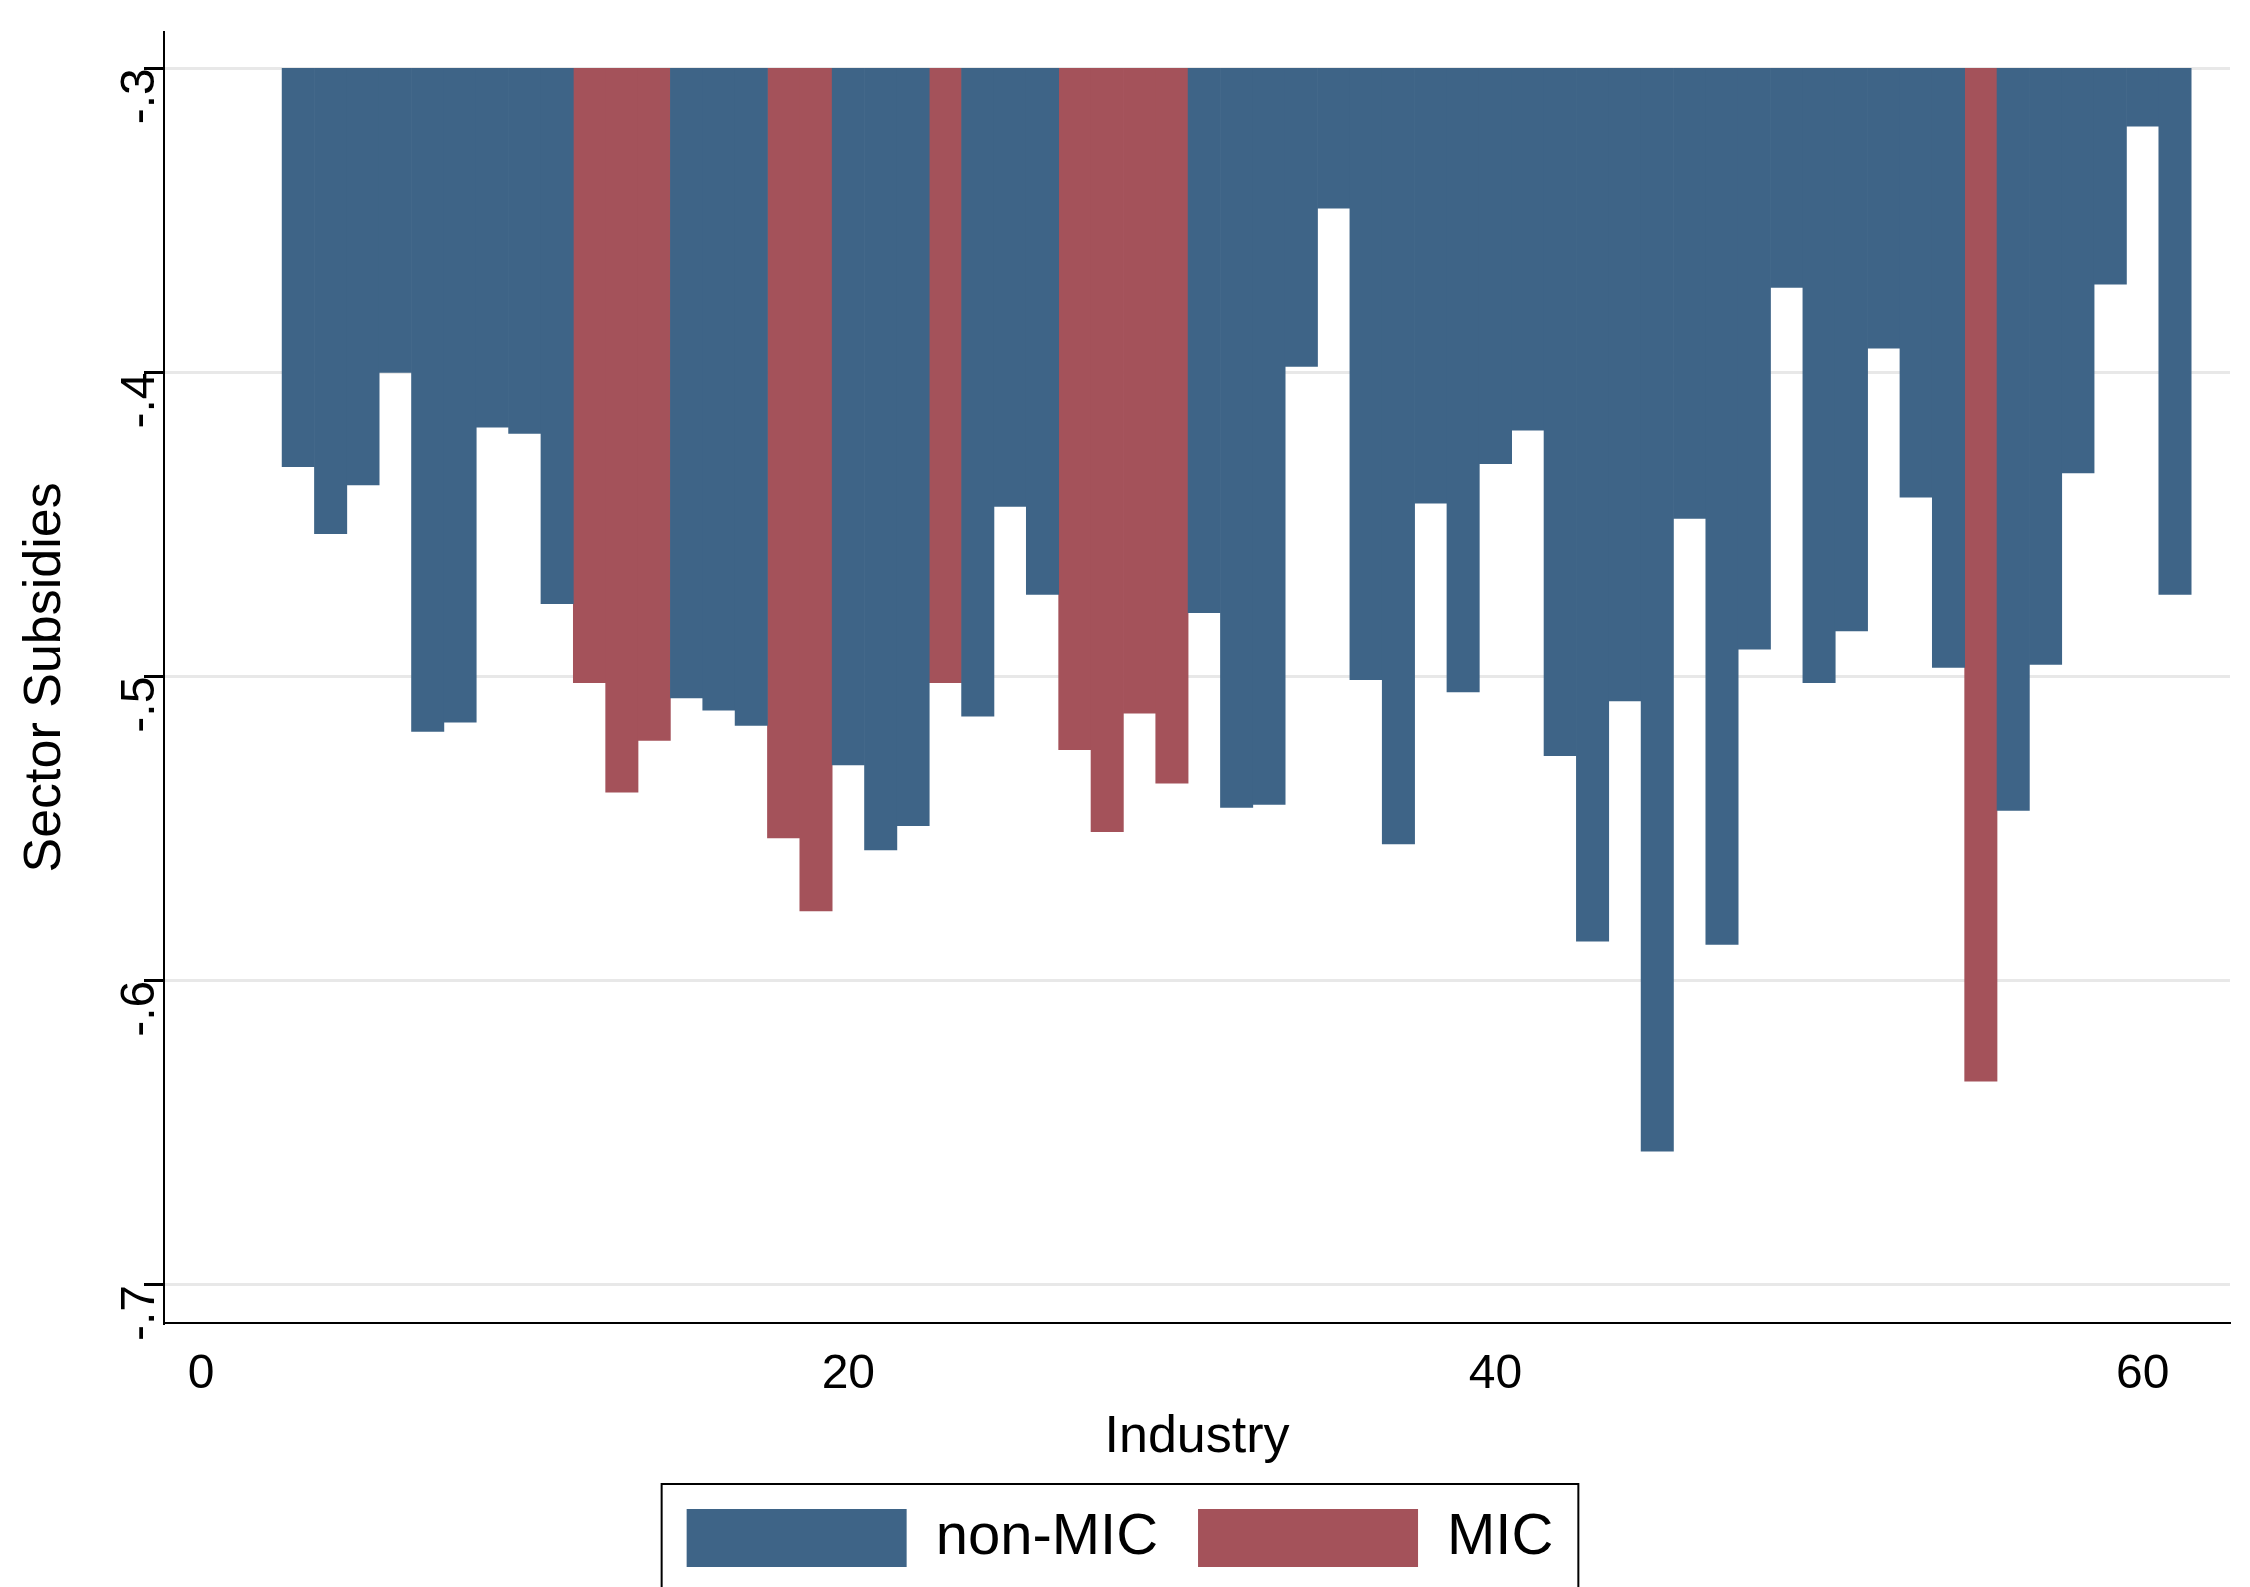 Image resolution: width=2250 pixels, height=1587 pixels. I want to click on y-tick-label: -.5, so click(138, 704).